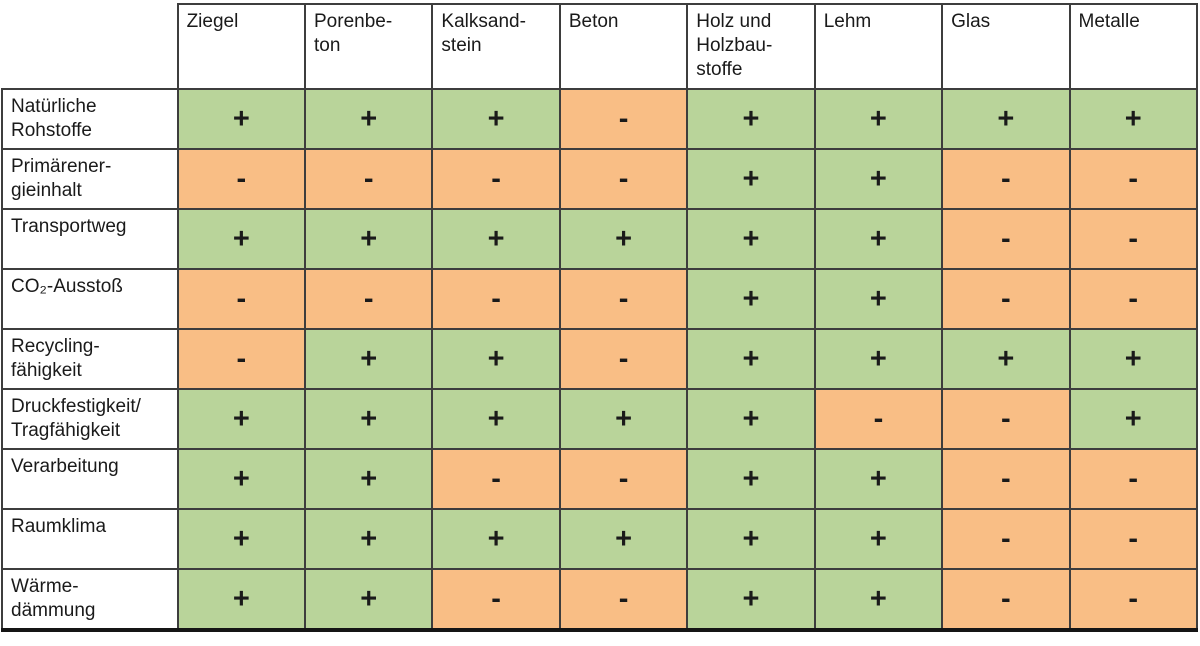 The image size is (1200, 646). Describe the element at coordinates (496, 46) in the screenshot. I see `column-header-kalksandstein: Kalksand- stein` at that location.